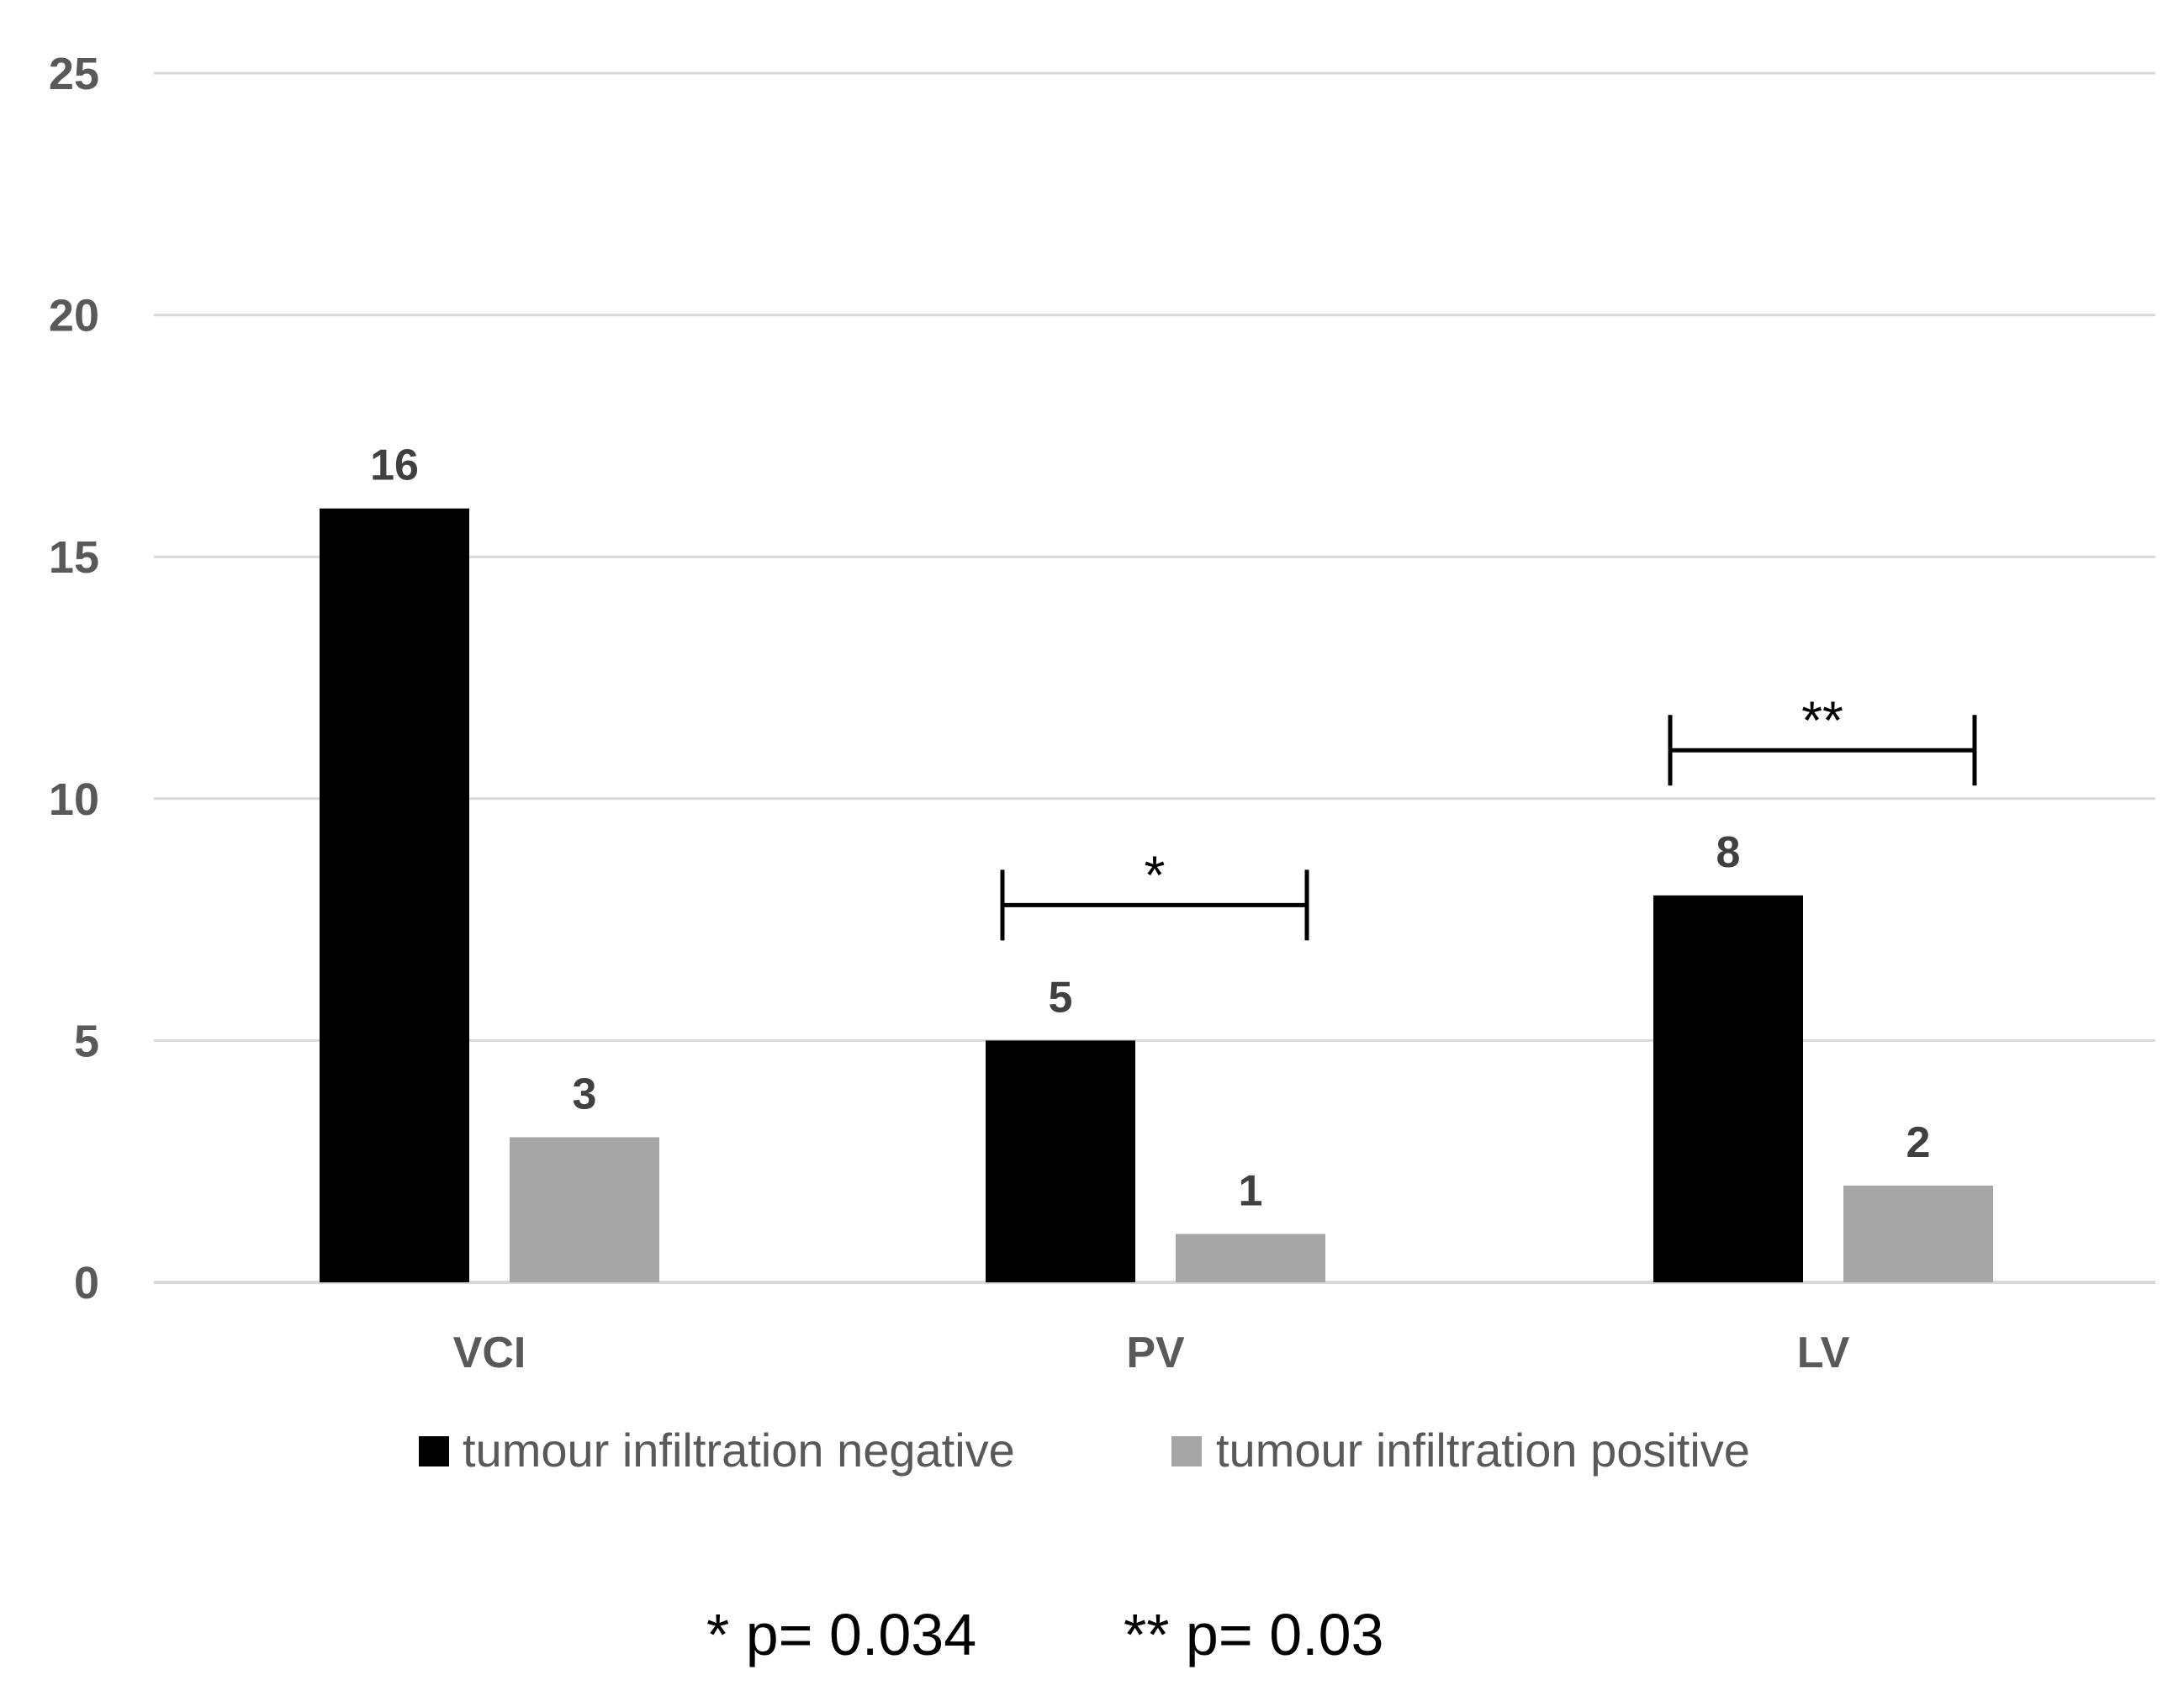 The width and height of the screenshot is (2184, 1691). Describe the element at coordinates (1253, 1634) in the screenshot. I see `footnote-double-star: ** p= 0.03` at that location.